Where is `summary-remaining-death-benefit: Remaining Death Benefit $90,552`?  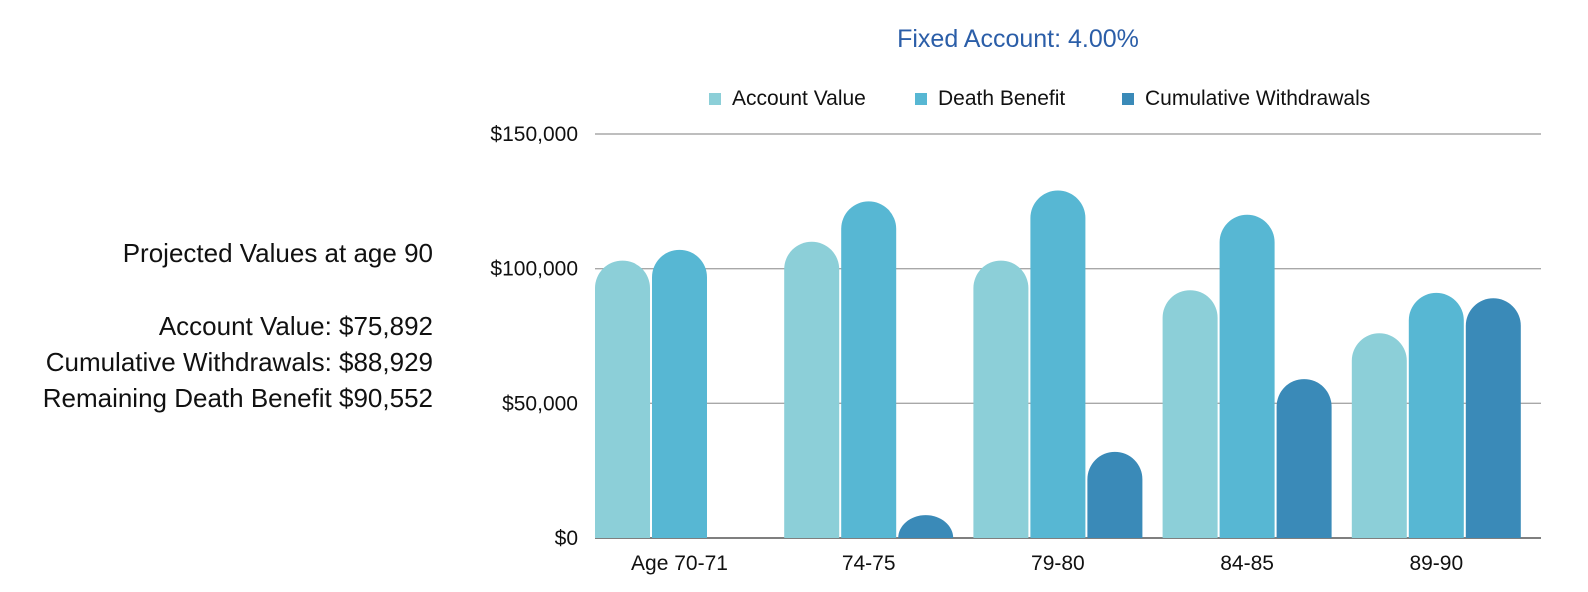
summary-remaining-death-benefit: Remaining Death Benefit $90,552 is located at coordinates (237, 398).